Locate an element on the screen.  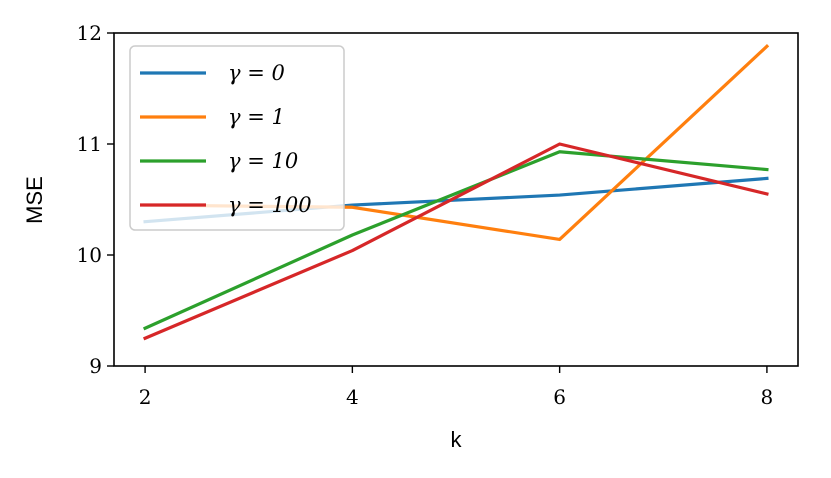
x-tick-label: 4 is located at coordinates (352, 397).